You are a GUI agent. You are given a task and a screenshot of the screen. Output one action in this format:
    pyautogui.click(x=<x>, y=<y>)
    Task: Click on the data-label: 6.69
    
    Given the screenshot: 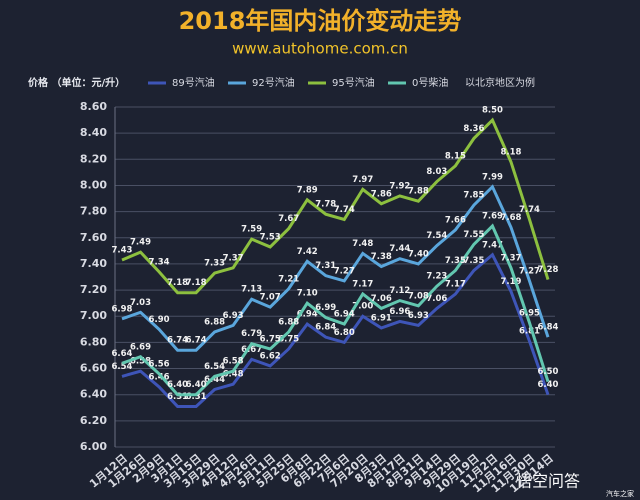 What is the action you would take?
    pyautogui.click(x=140, y=347)
    